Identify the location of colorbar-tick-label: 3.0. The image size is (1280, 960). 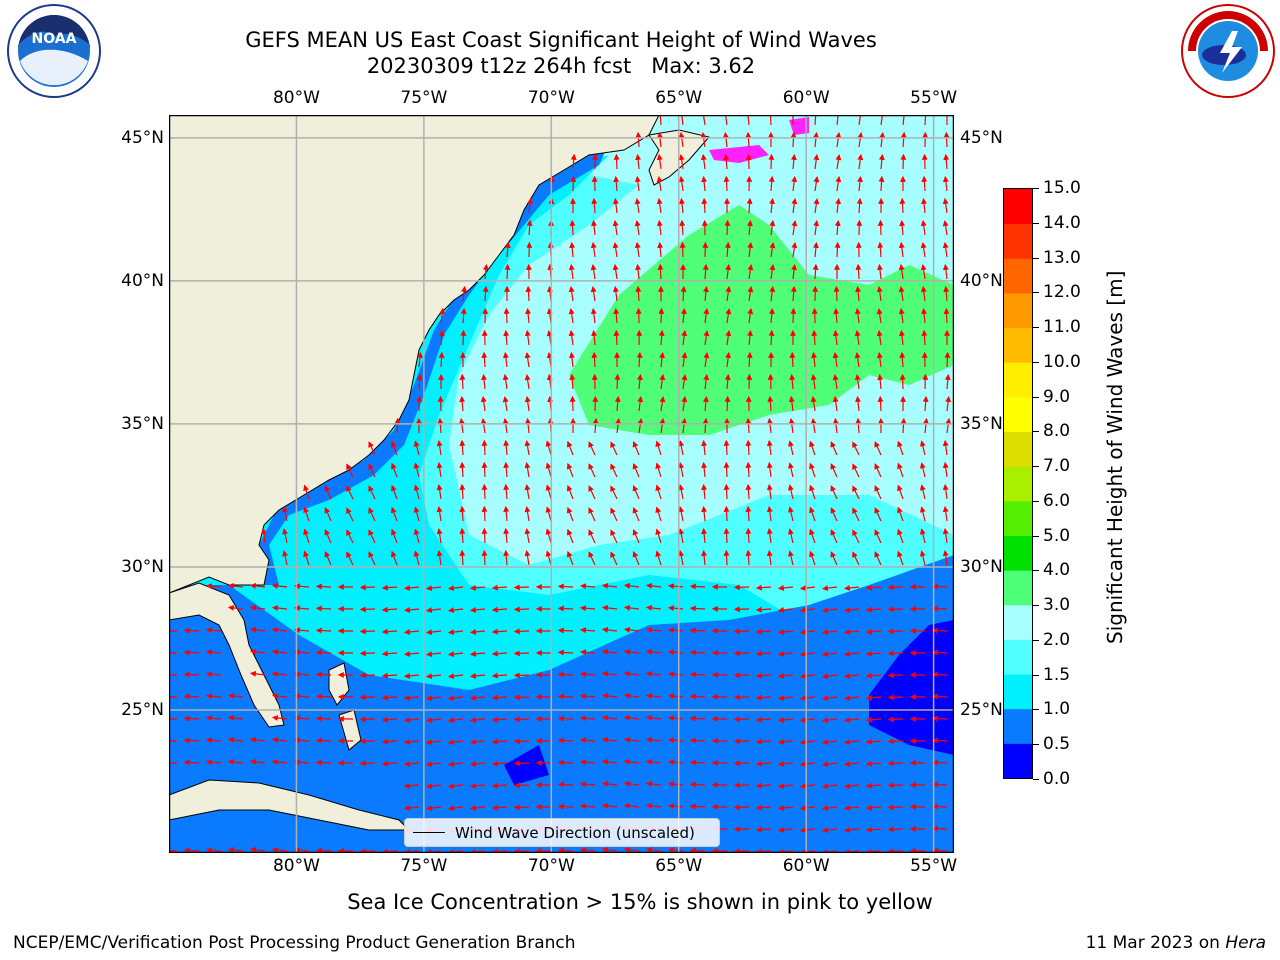
(1057, 605).